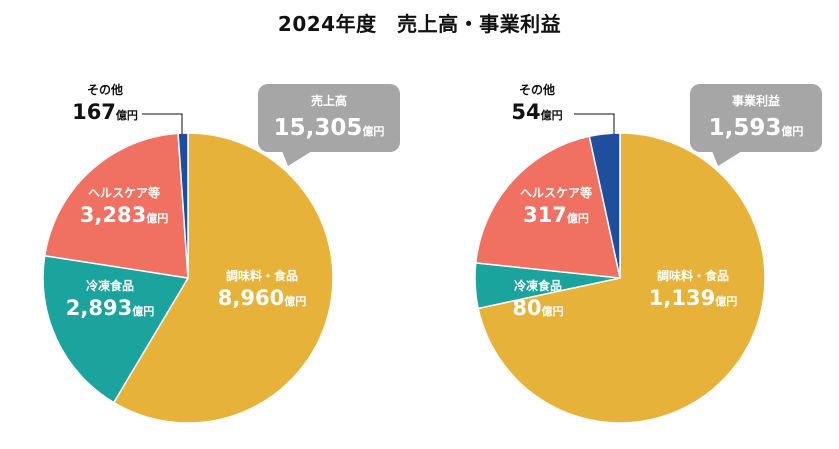 Image resolution: width=839 pixels, height=449 pixels. I want to click on total-callout: 事業利益 1,593億円, so click(756, 125).